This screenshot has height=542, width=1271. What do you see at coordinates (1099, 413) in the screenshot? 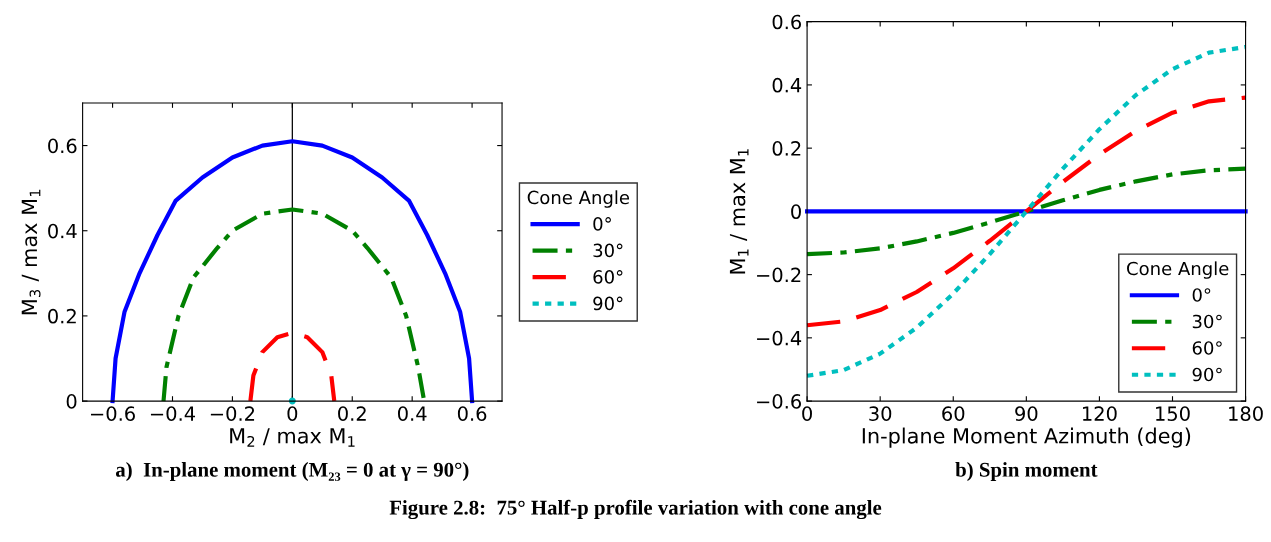
I see `x-tick-label: 120` at bounding box center [1099, 413].